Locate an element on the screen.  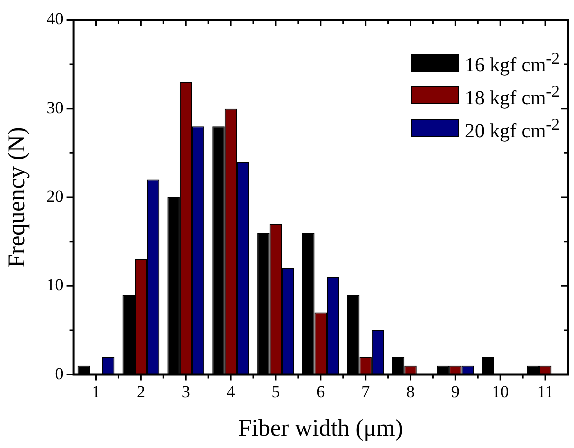
x-tick-label: 11 is located at coordinates (545, 392).